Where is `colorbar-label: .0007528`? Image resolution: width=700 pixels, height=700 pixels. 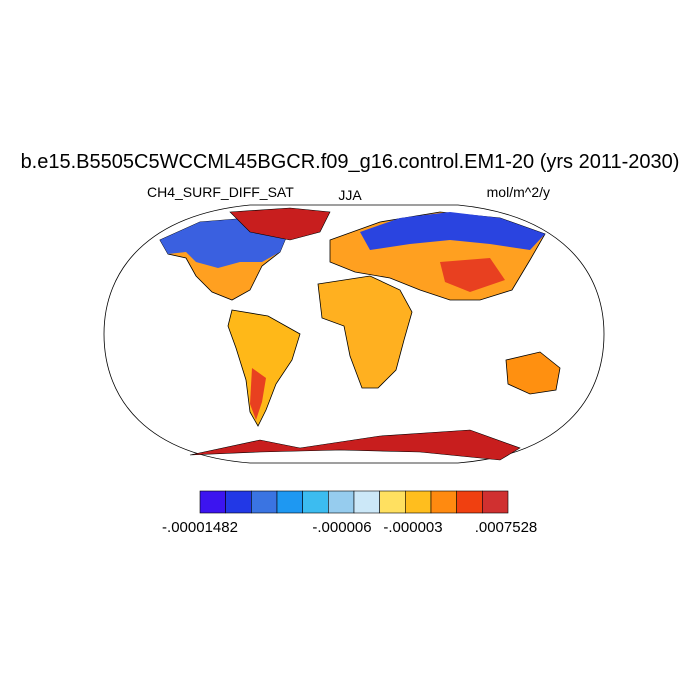
colorbar-label: .0007528 is located at coordinates (506, 527).